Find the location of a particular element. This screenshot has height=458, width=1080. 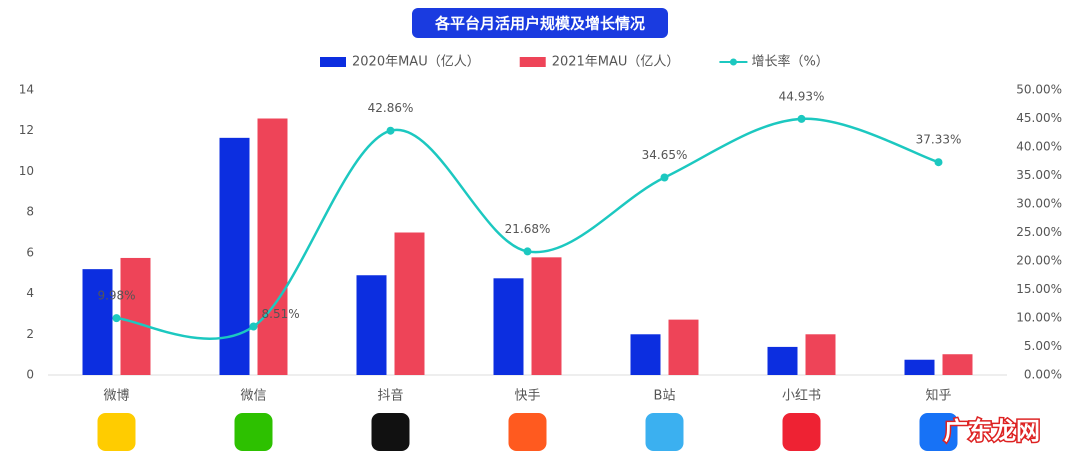

watermark: 广东龙网 is located at coordinates (992, 431).